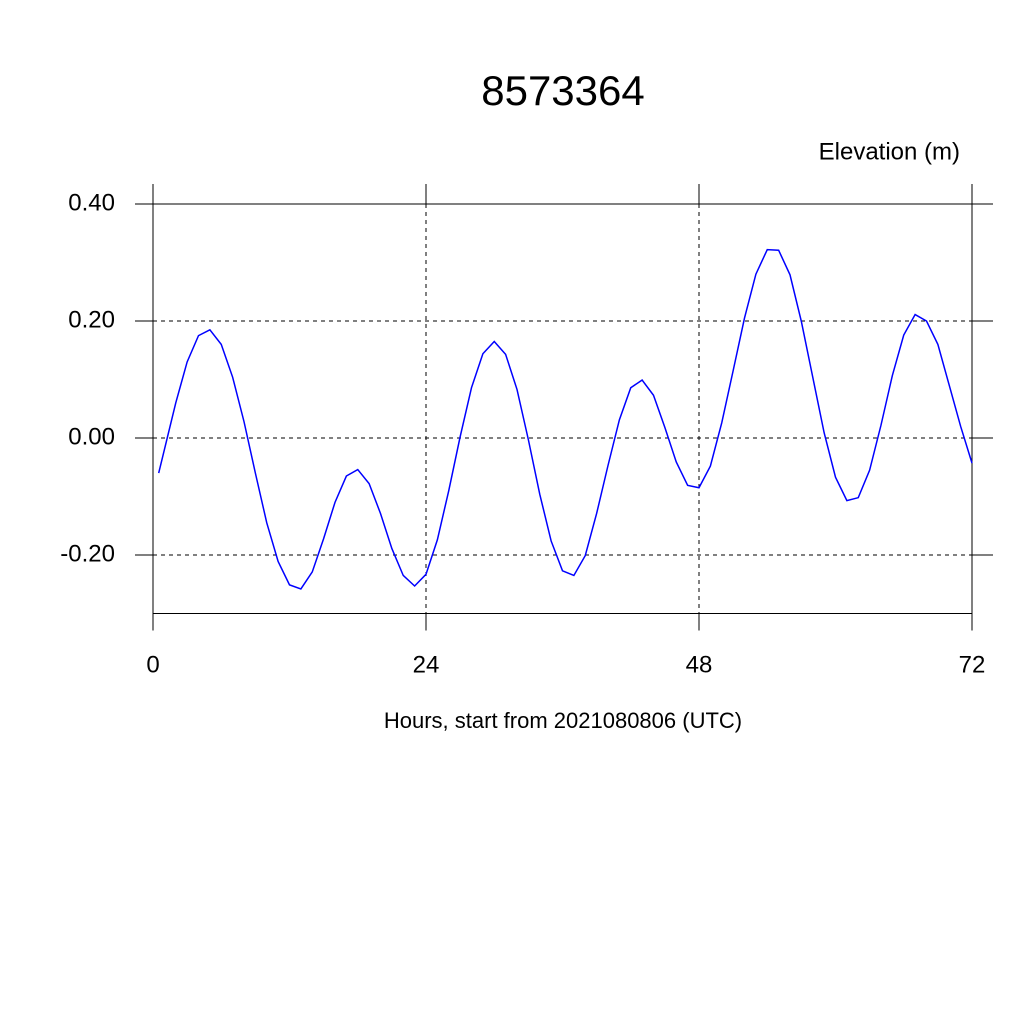 The width and height of the screenshot is (1024, 1024). Describe the element at coordinates (91, 319) in the screenshot. I see `y-tick-label: 0.20` at that location.